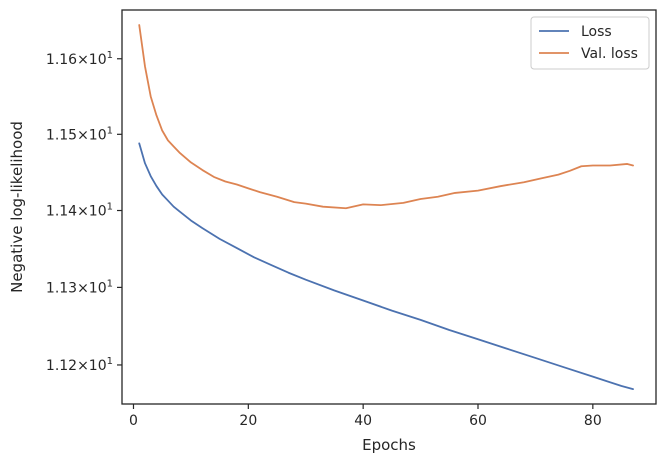 Image resolution: width=667 pixels, height=463 pixels. Describe the element at coordinates (363, 421) in the screenshot. I see `x-tick-label: 40` at that location.